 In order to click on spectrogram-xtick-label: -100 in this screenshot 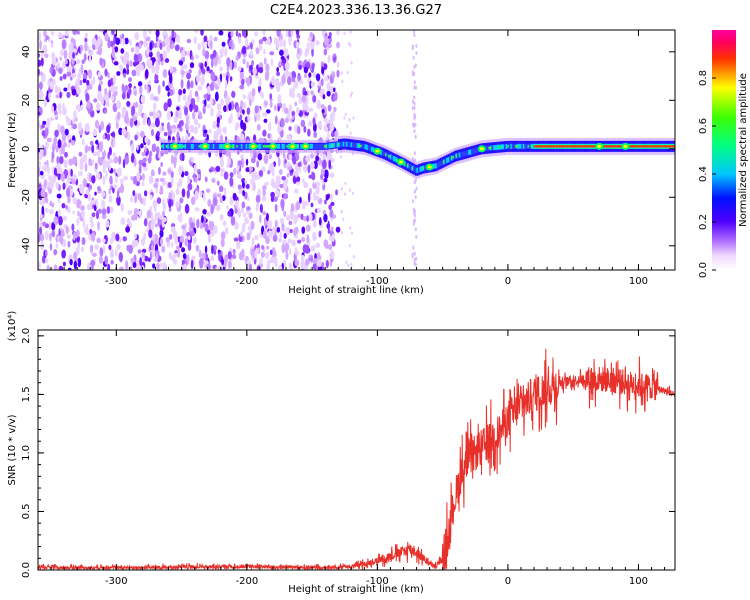, I will do `click(377, 281)`.